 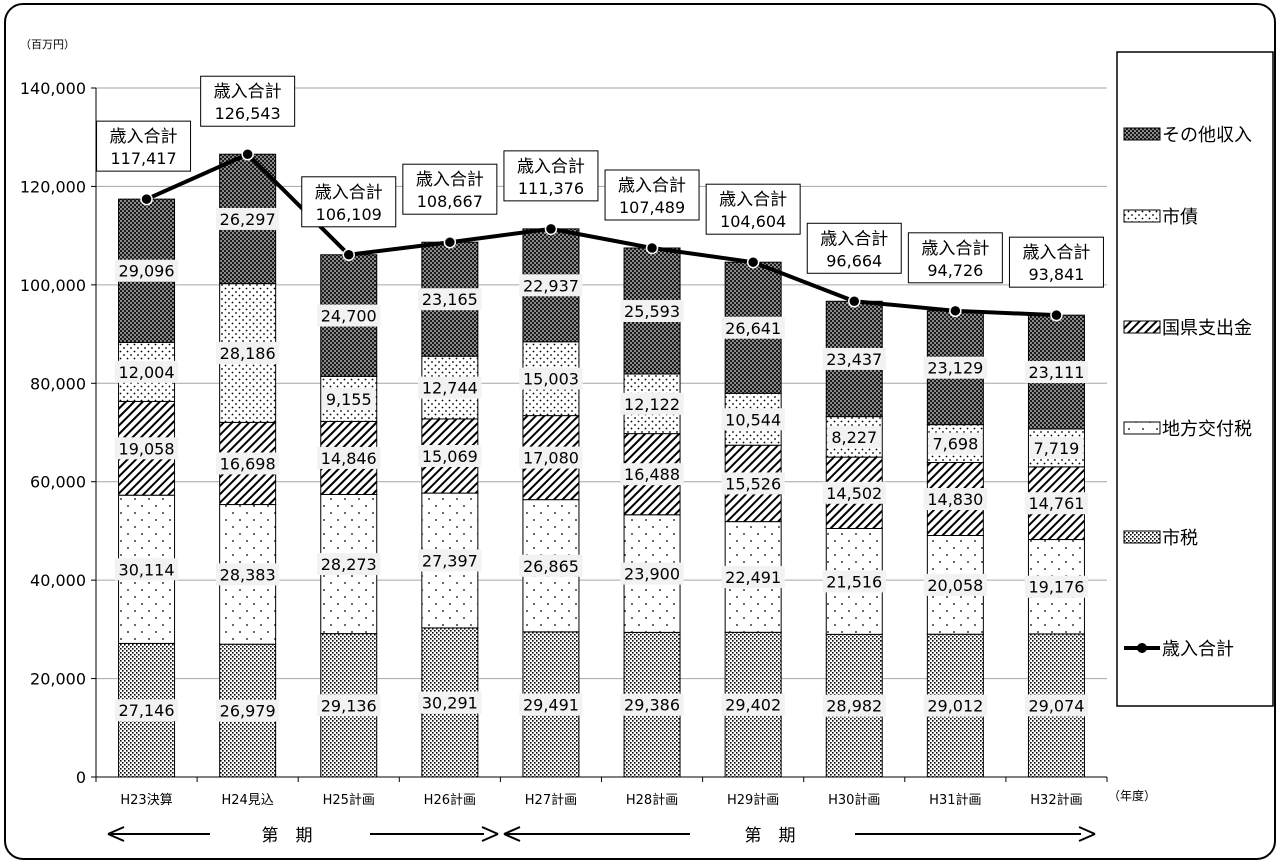 What do you see at coordinates (1056, 503) in the screenshot?
I see `segment-label: 14,761` at bounding box center [1056, 503].